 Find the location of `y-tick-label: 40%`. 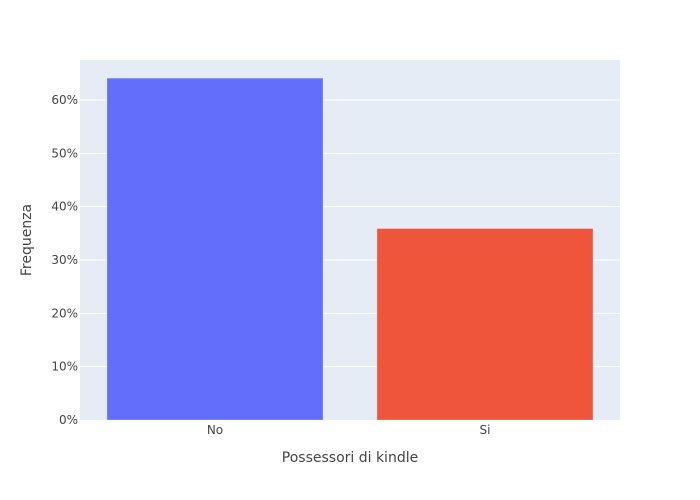

y-tick-label: 40% is located at coordinates (64, 207).